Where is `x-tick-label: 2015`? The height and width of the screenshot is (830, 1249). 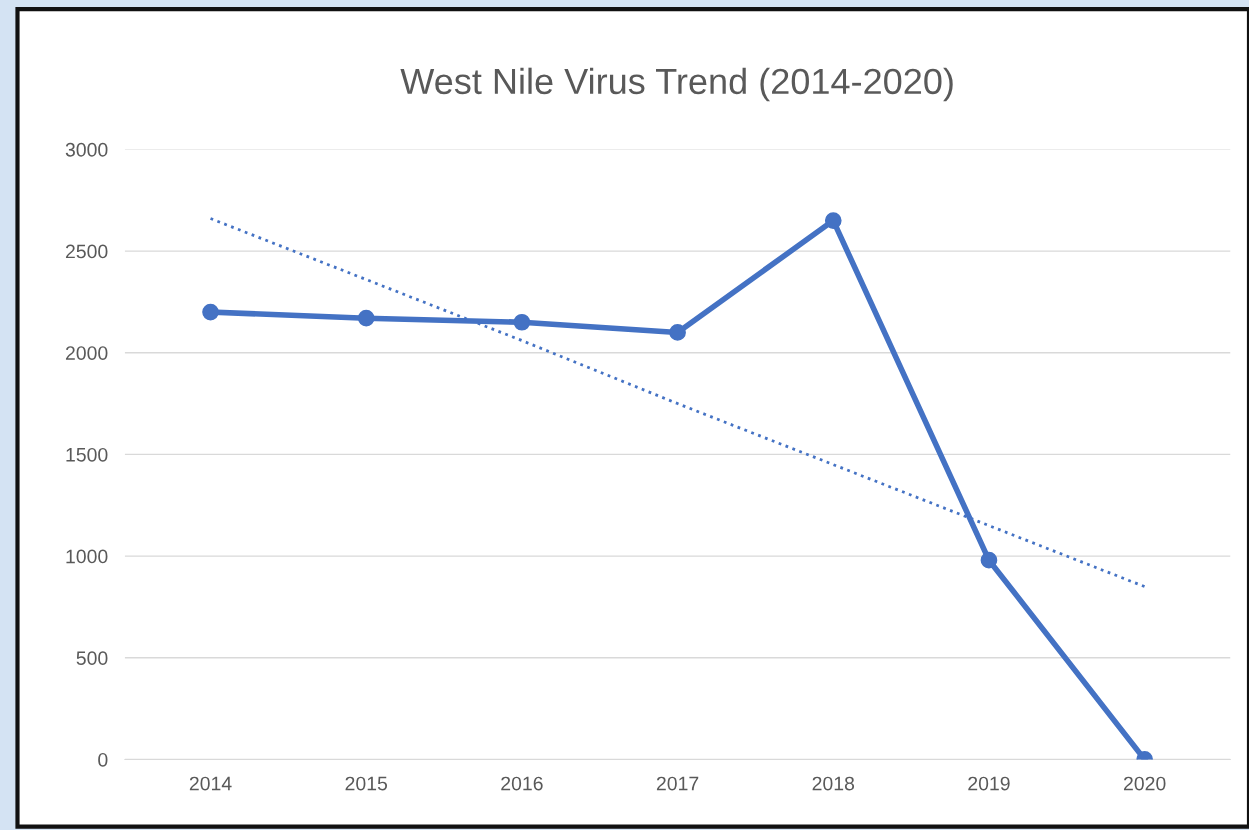 x-tick-label: 2015 is located at coordinates (366, 783).